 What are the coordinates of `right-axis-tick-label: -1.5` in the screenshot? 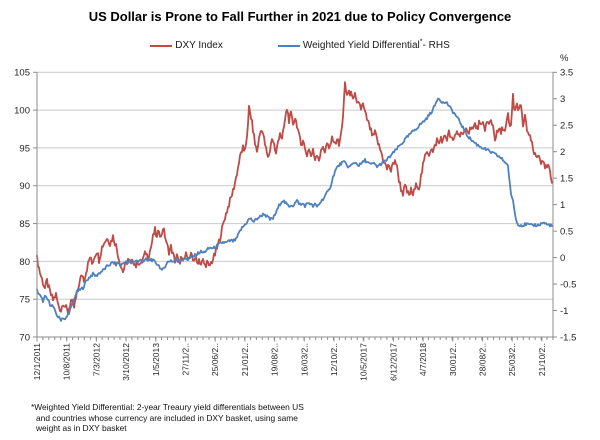 It's located at (568, 337).